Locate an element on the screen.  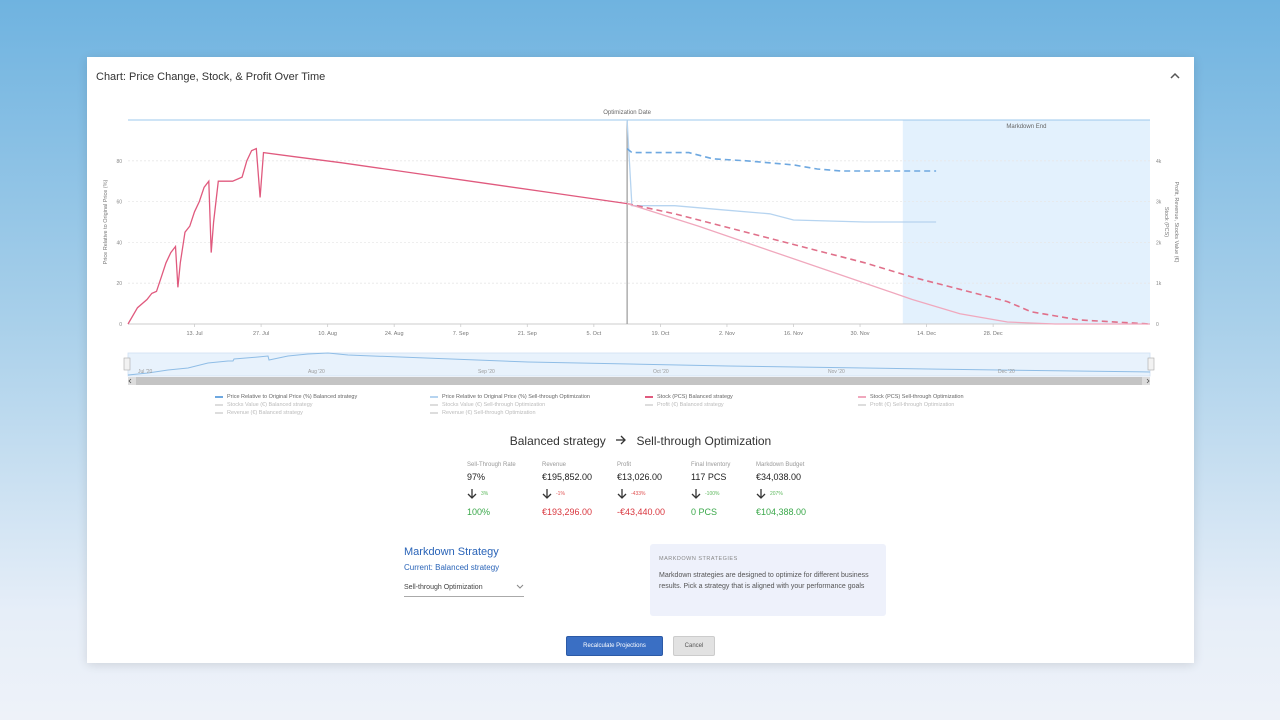
legend-item: Stock (PCS) Sell-through Optimization is located at coordinates (911, 397).